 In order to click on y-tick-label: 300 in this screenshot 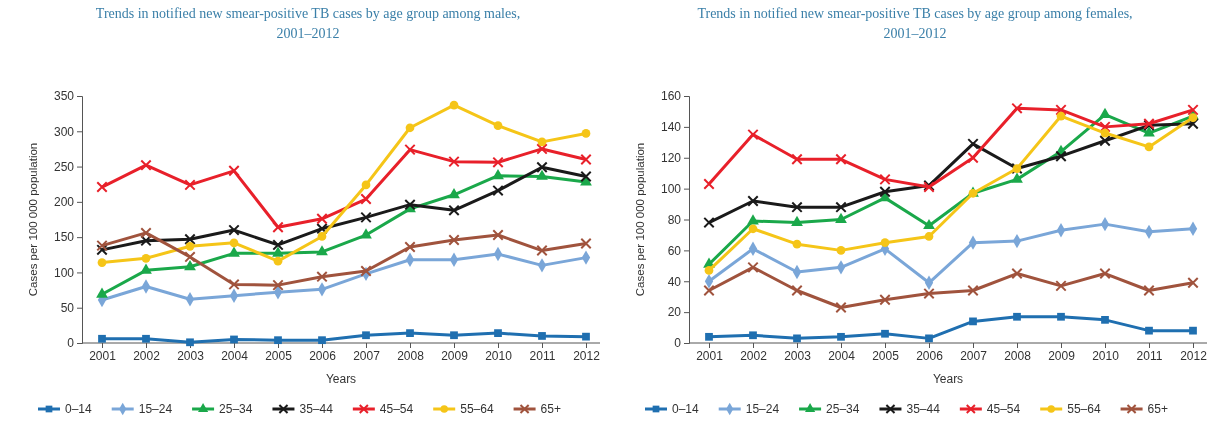, I will do `click(64, 131)`.